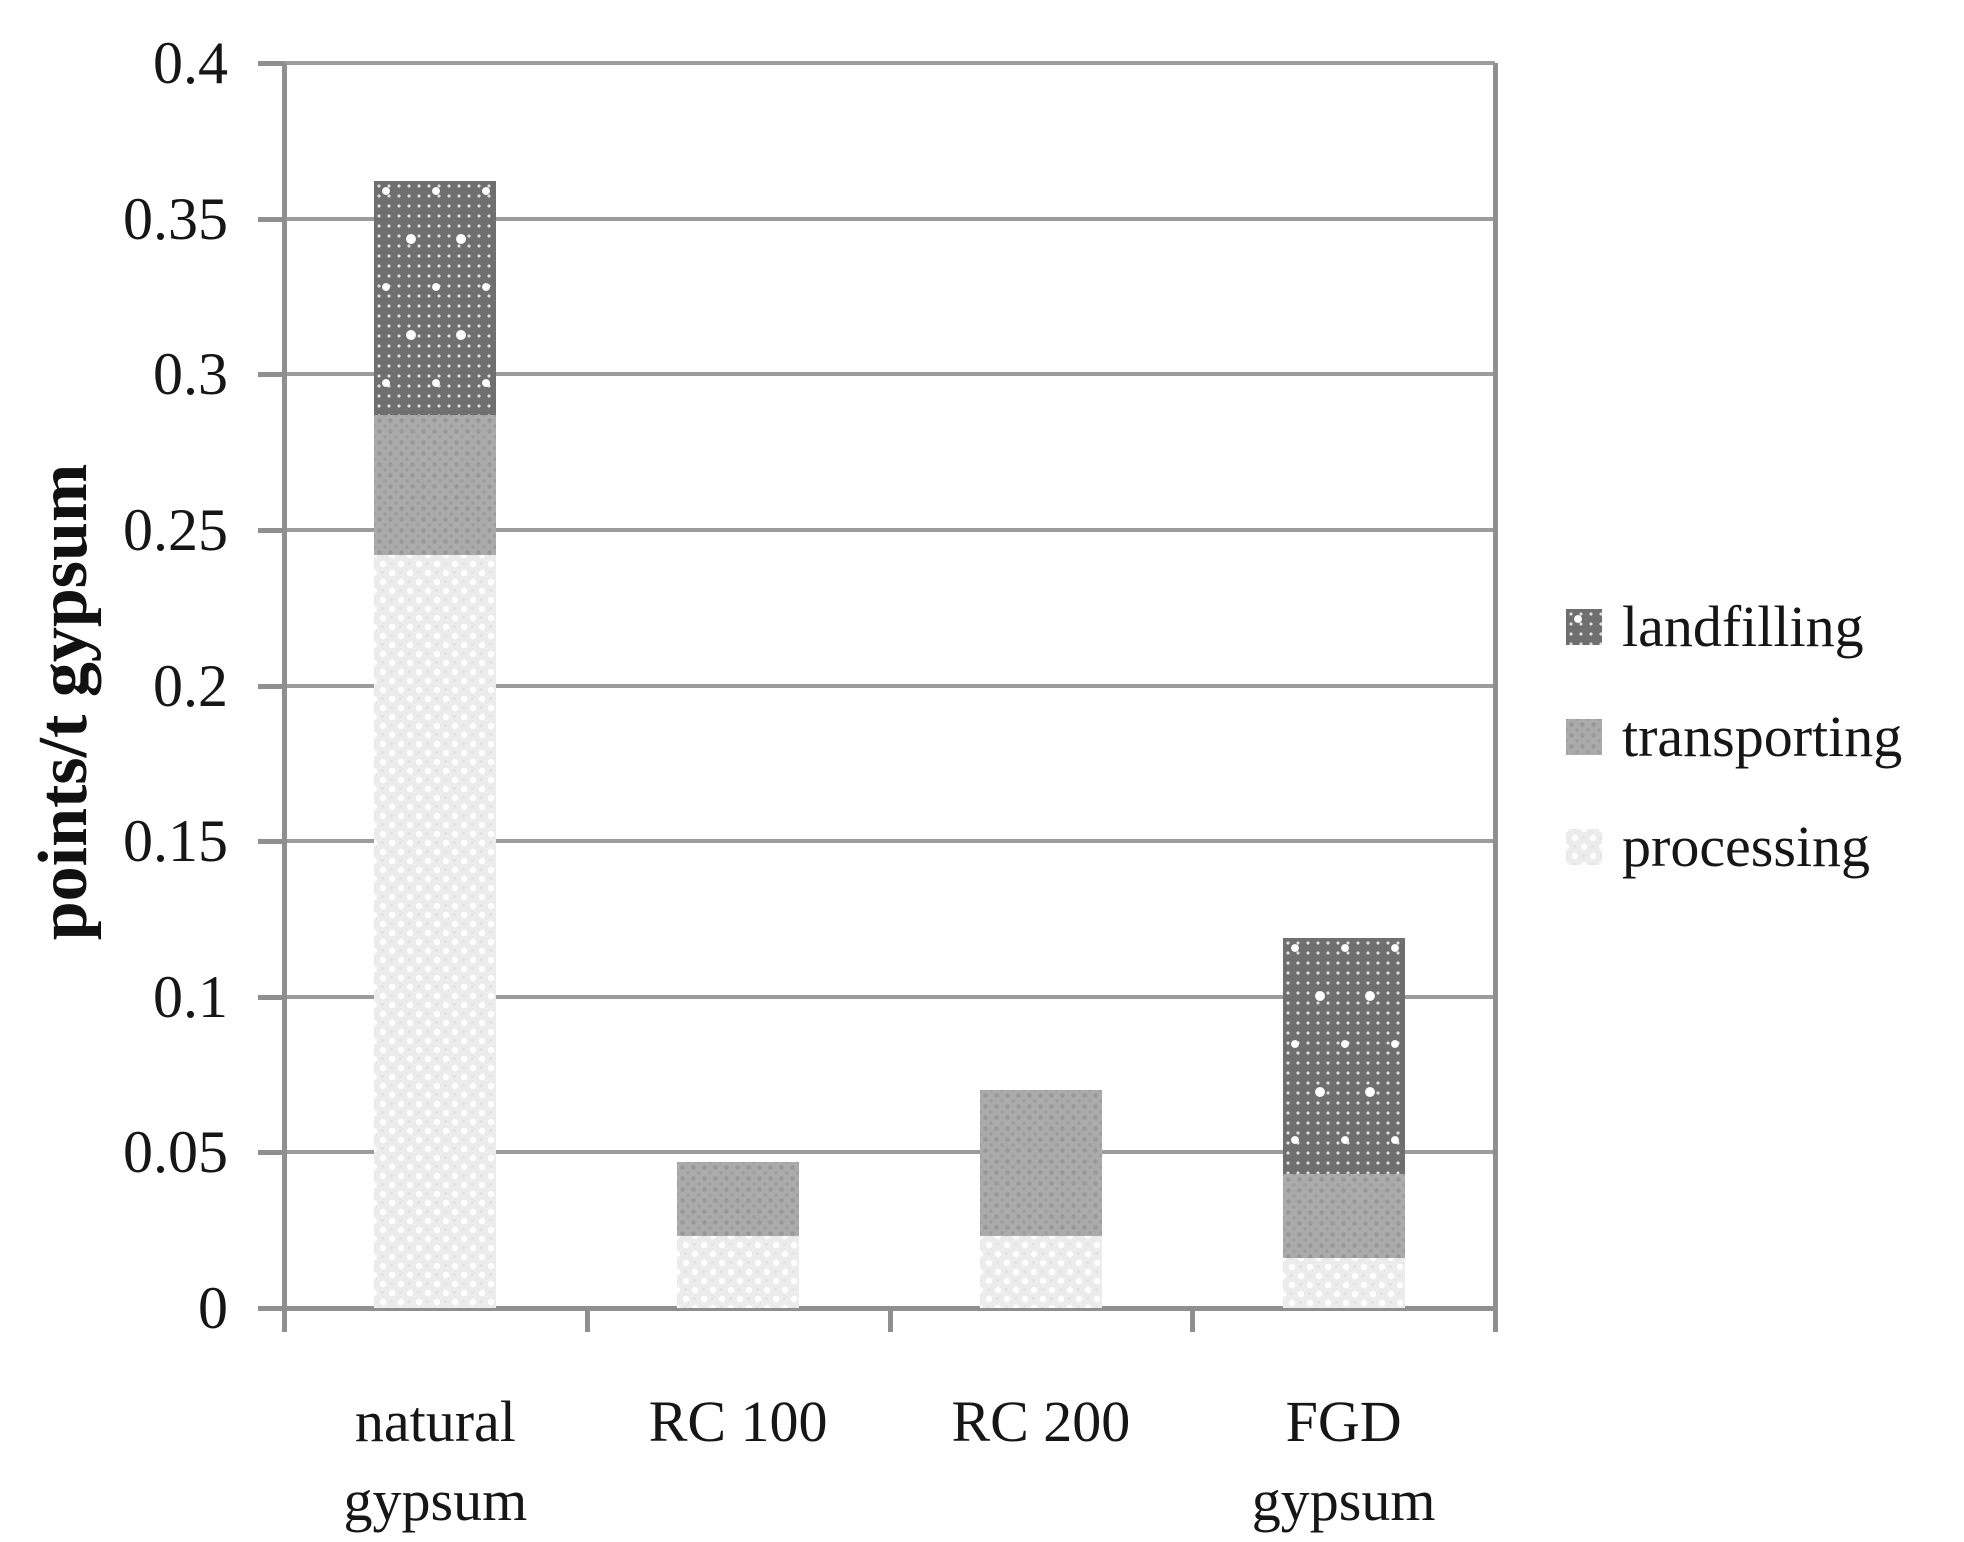  I want to click on legend-item-processing: processing, so click(1718, 847).